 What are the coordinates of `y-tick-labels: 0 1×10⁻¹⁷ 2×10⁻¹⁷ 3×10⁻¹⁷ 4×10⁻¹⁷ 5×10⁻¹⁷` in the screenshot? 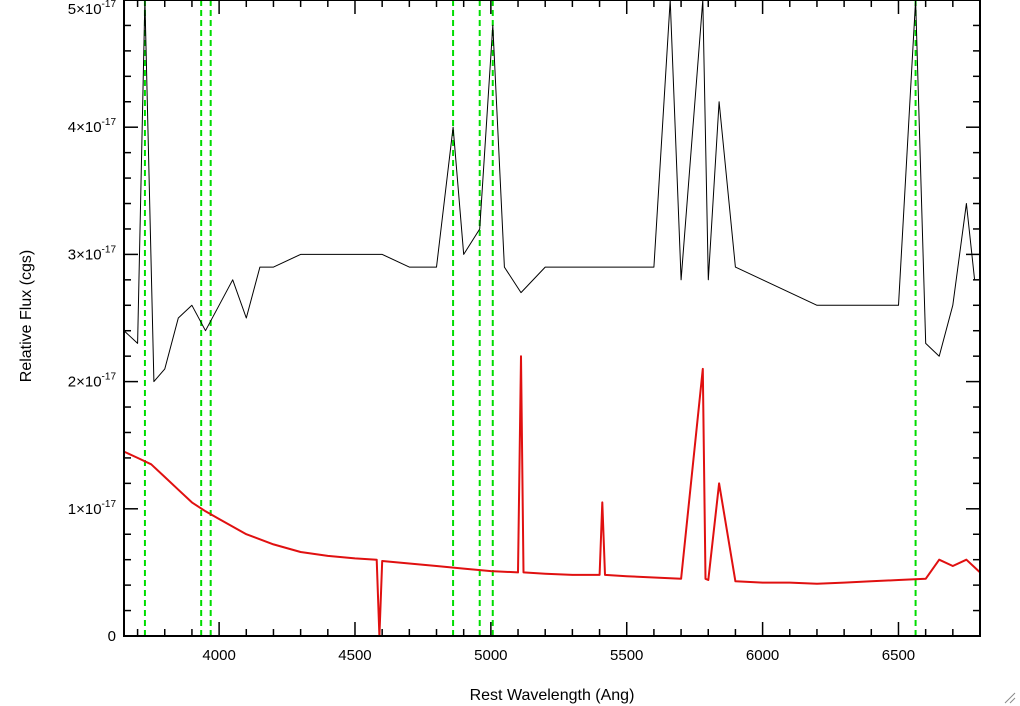 It's located at (92, 322).